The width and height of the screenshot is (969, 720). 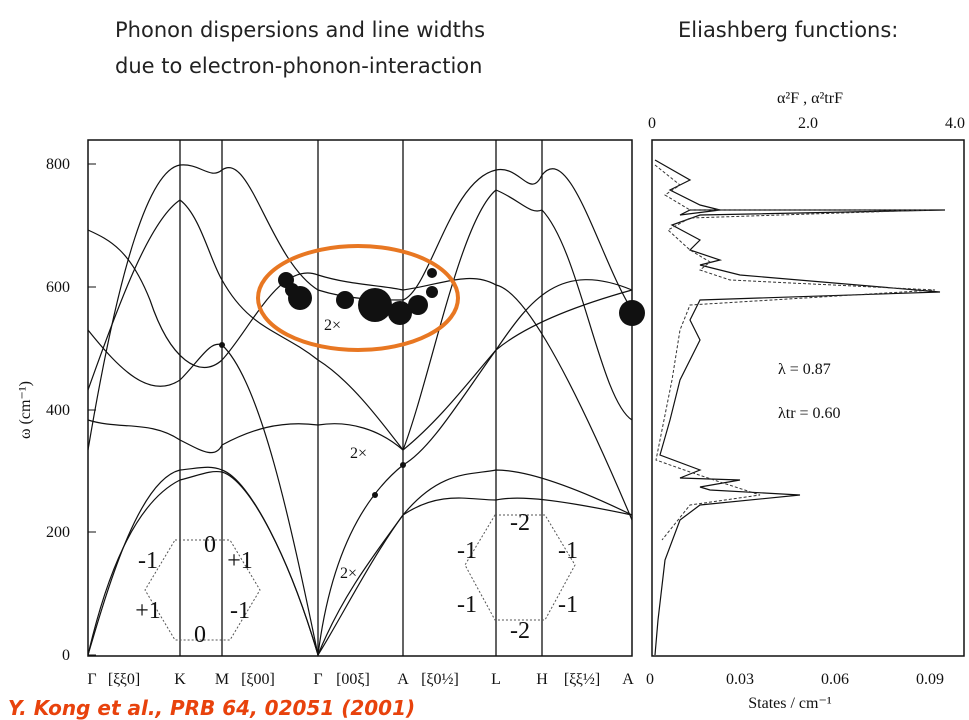 What do you see at coordinates (955, 123) in the screenshot?
I see `top-tick-label: 4.0` at bounding box center [955, 123].